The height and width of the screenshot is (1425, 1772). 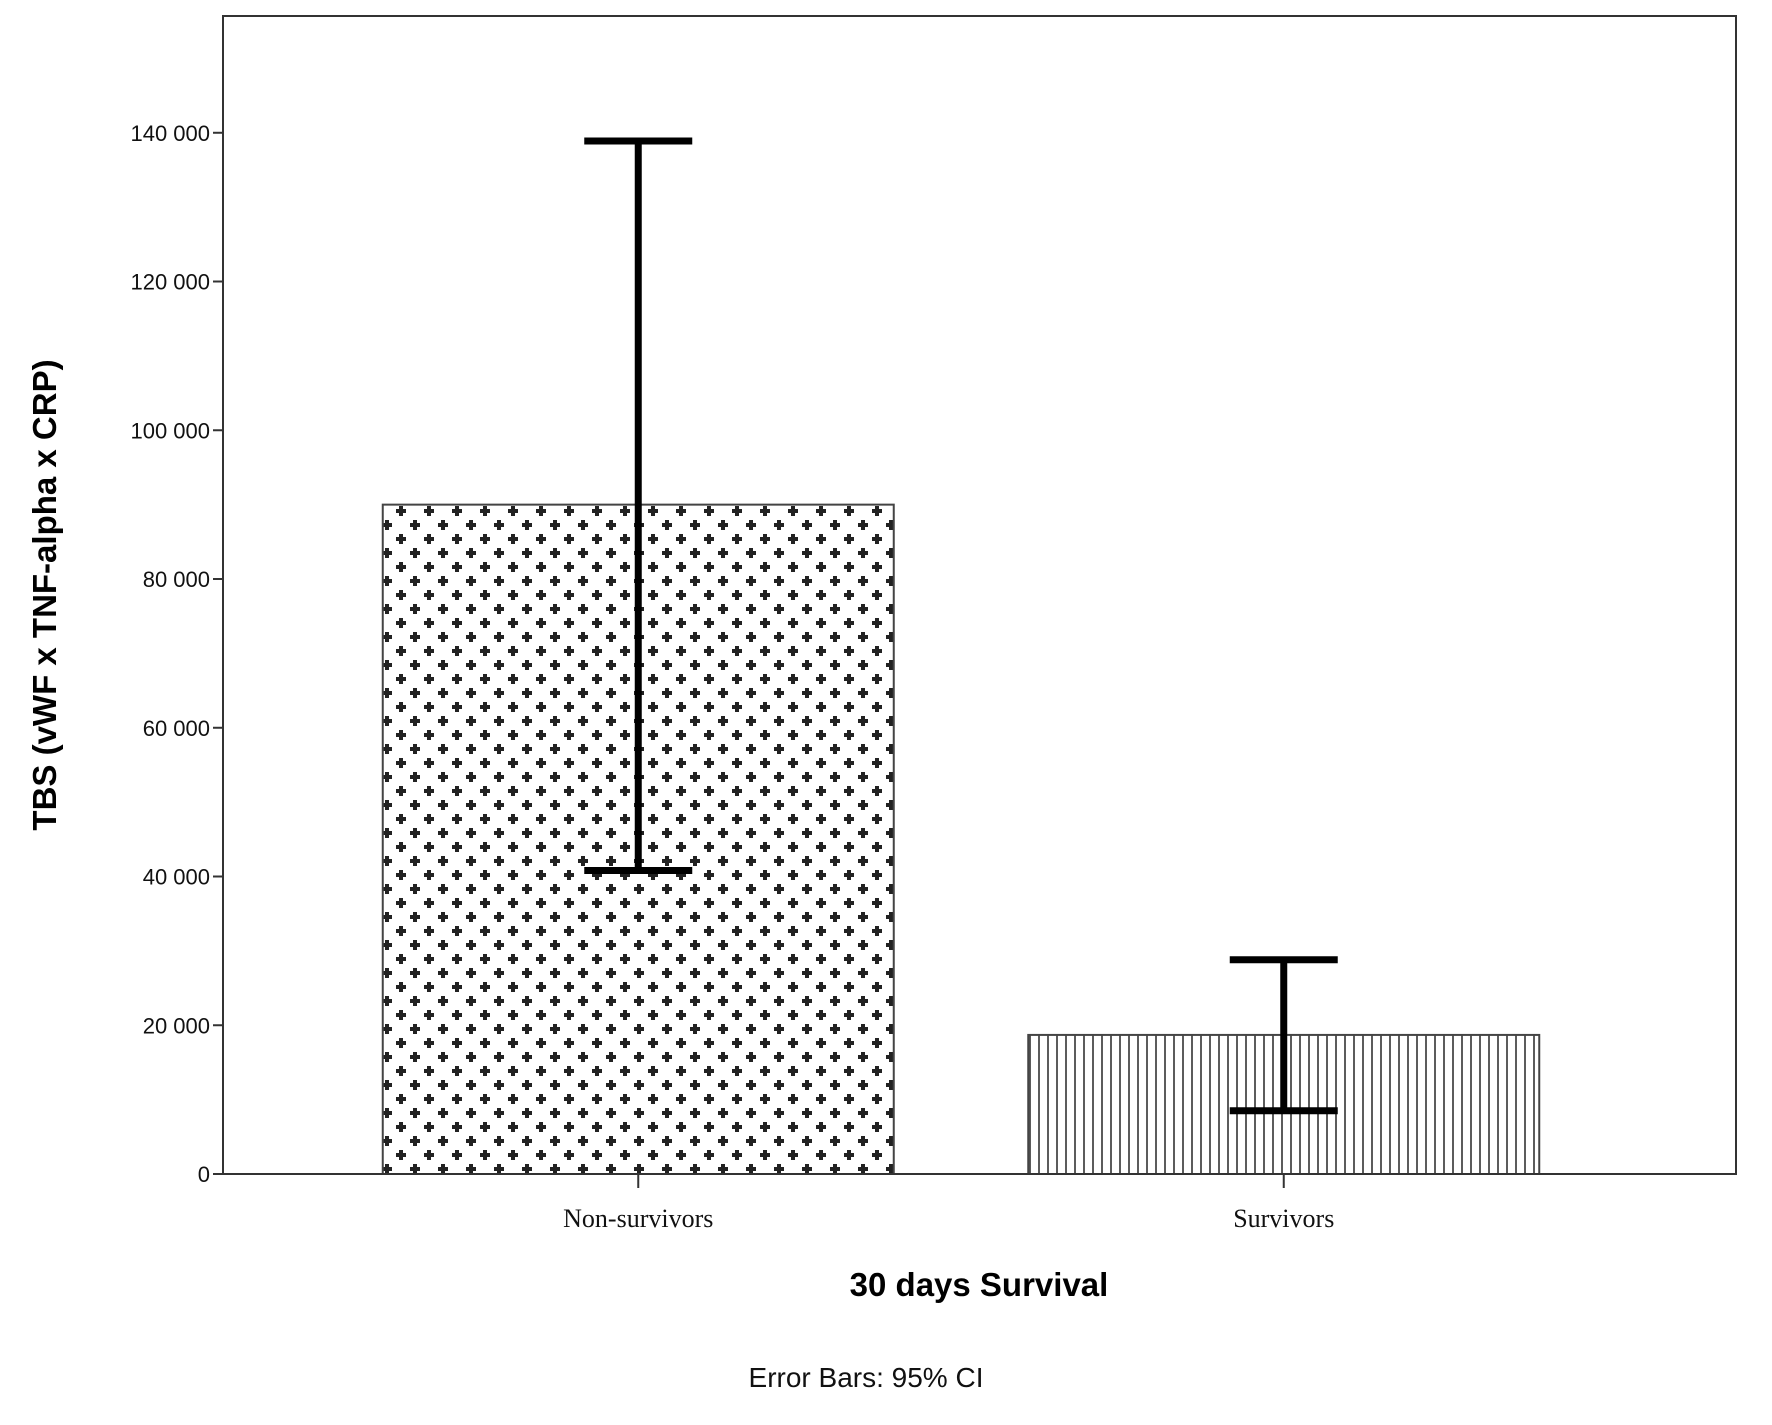 I want to click on y-tick-label: 80 000, so click(x=176, y=579).